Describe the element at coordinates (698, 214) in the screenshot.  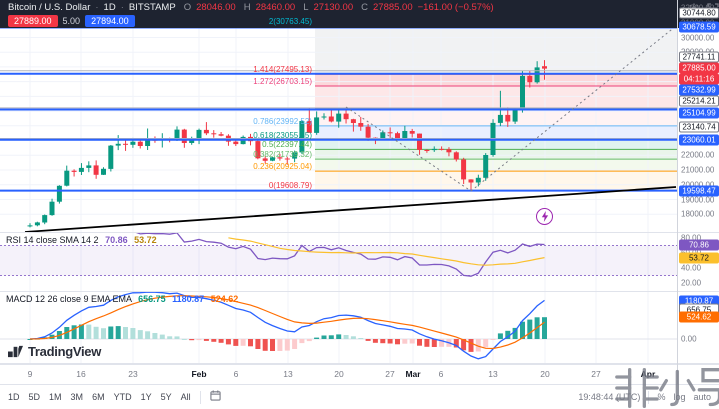
I see `price-tick: 18000.00` at that location.